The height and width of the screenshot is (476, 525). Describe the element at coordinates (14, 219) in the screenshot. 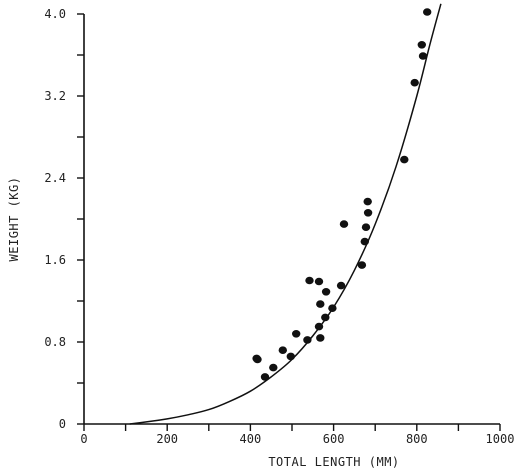

I see `y-axis-title: WEIGHT (KG)` at that location.